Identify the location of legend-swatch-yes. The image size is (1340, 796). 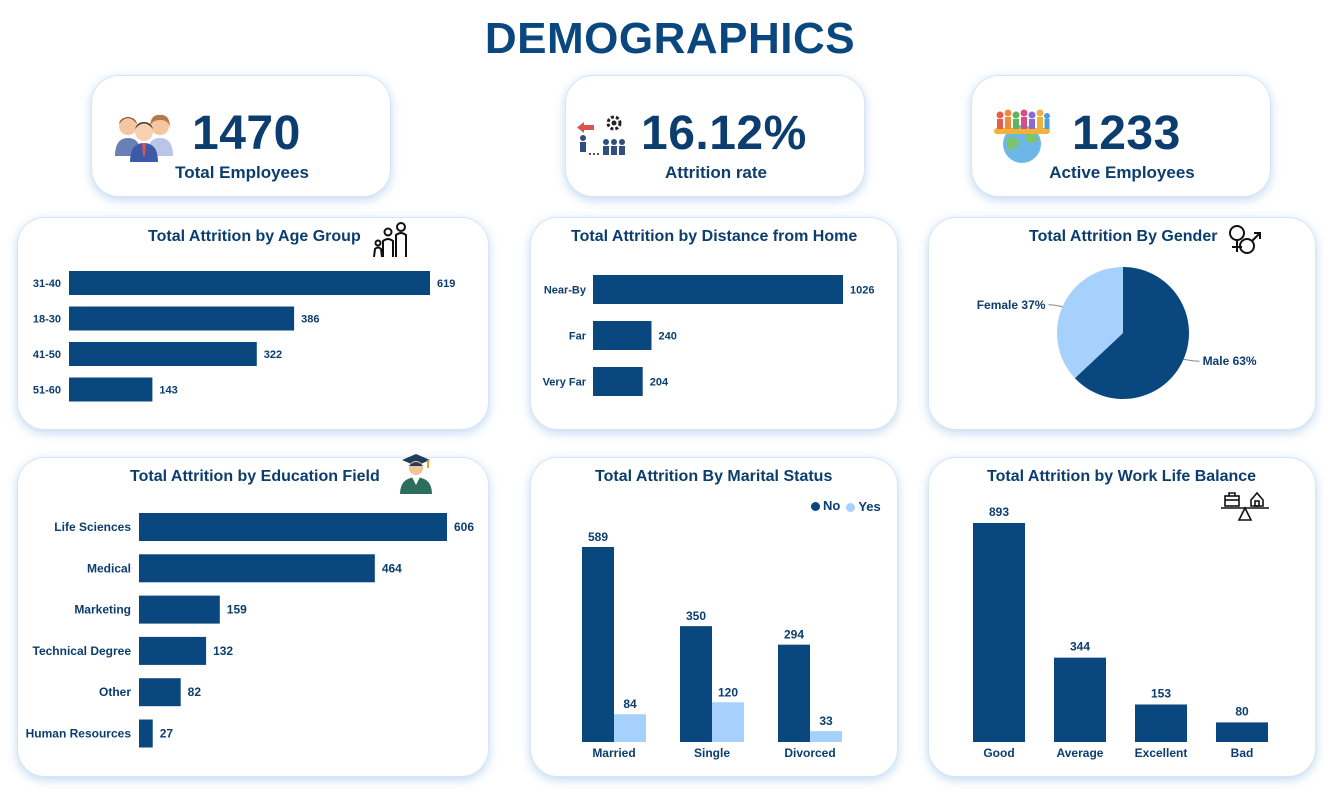
(851, 508).